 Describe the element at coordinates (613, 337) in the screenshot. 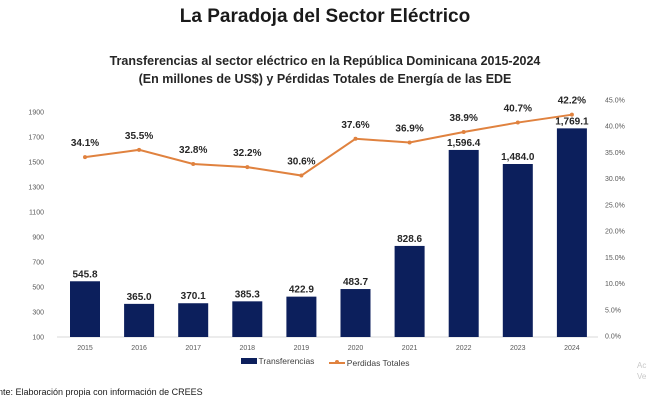

I see `right-tick-label: 0.0%` at that location.